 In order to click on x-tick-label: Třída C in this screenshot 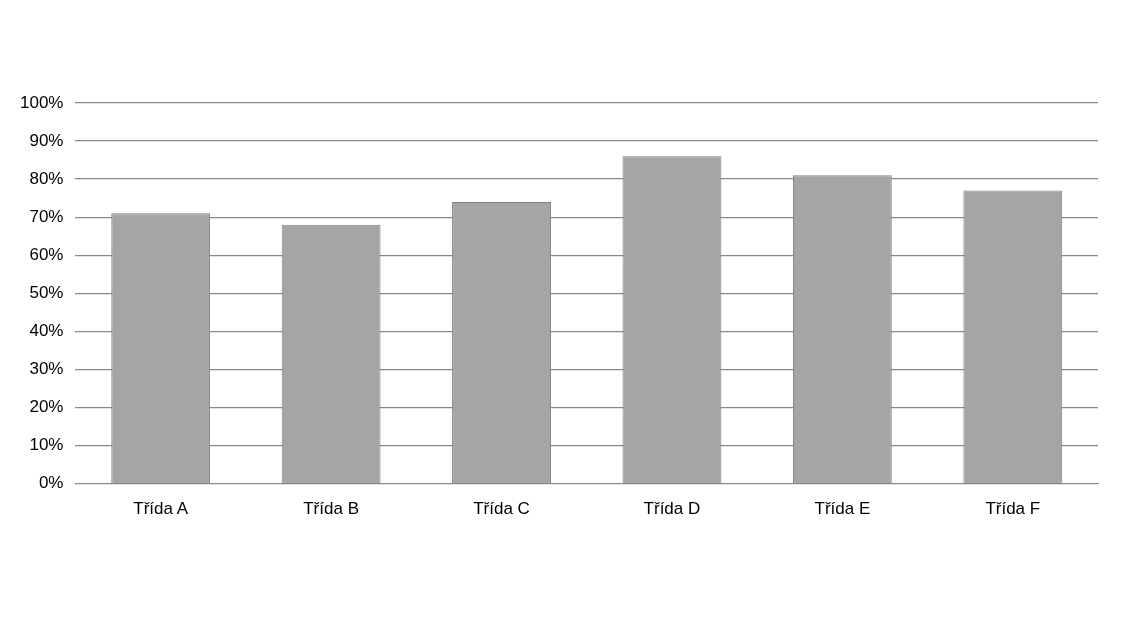, I will do `click(501, 509)`.